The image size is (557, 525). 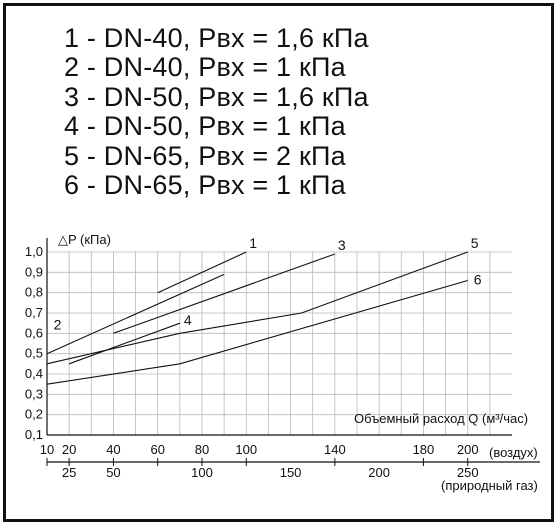 What do you see at coordinates (205, 155) in the screenshot?
I see `legend-item-5: 5 - DN-65, Pвх = 2 кПа` at bounding box center [205, 155].